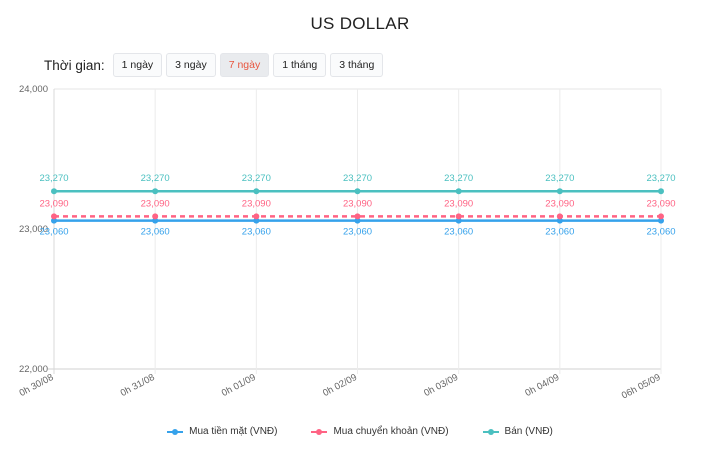  I want to click on x-tick-label: 06h 05/09, so click(641, 387).